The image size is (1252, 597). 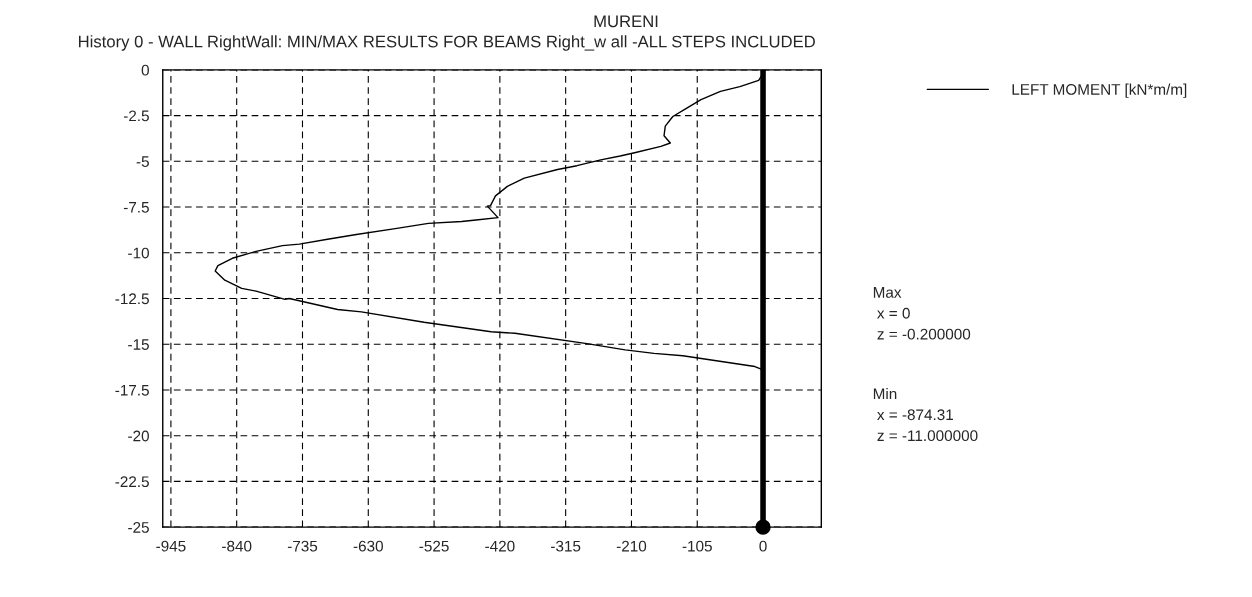 What do you see at coordinates (136, 116) in the screenshot?
I see `y-tick-label: -2.5` at bounding box center [136, 116].